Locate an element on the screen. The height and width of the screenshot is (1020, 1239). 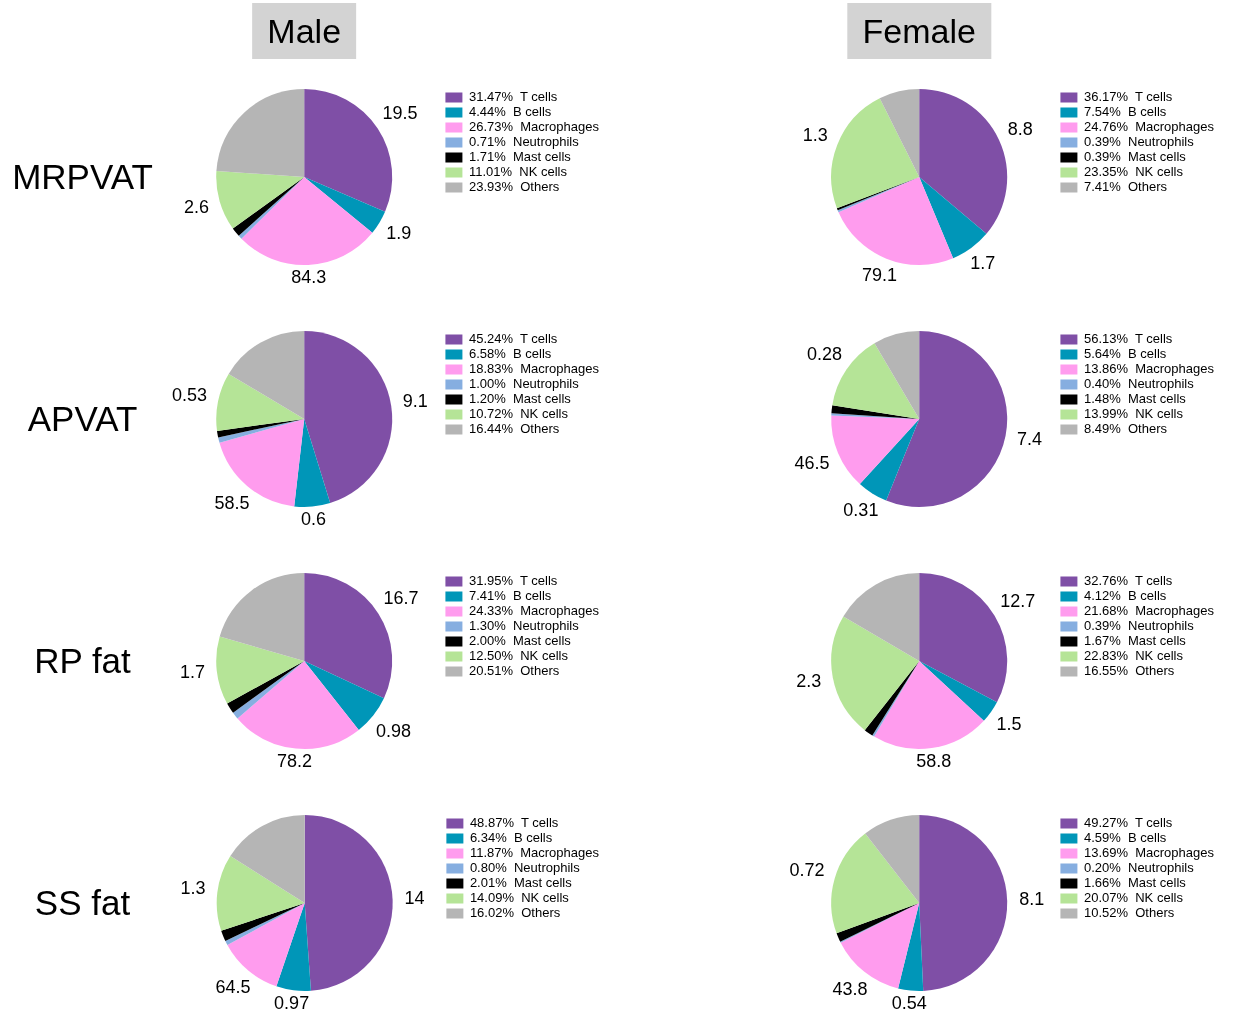
text: 2.3 is located at coordinates (809, 680).